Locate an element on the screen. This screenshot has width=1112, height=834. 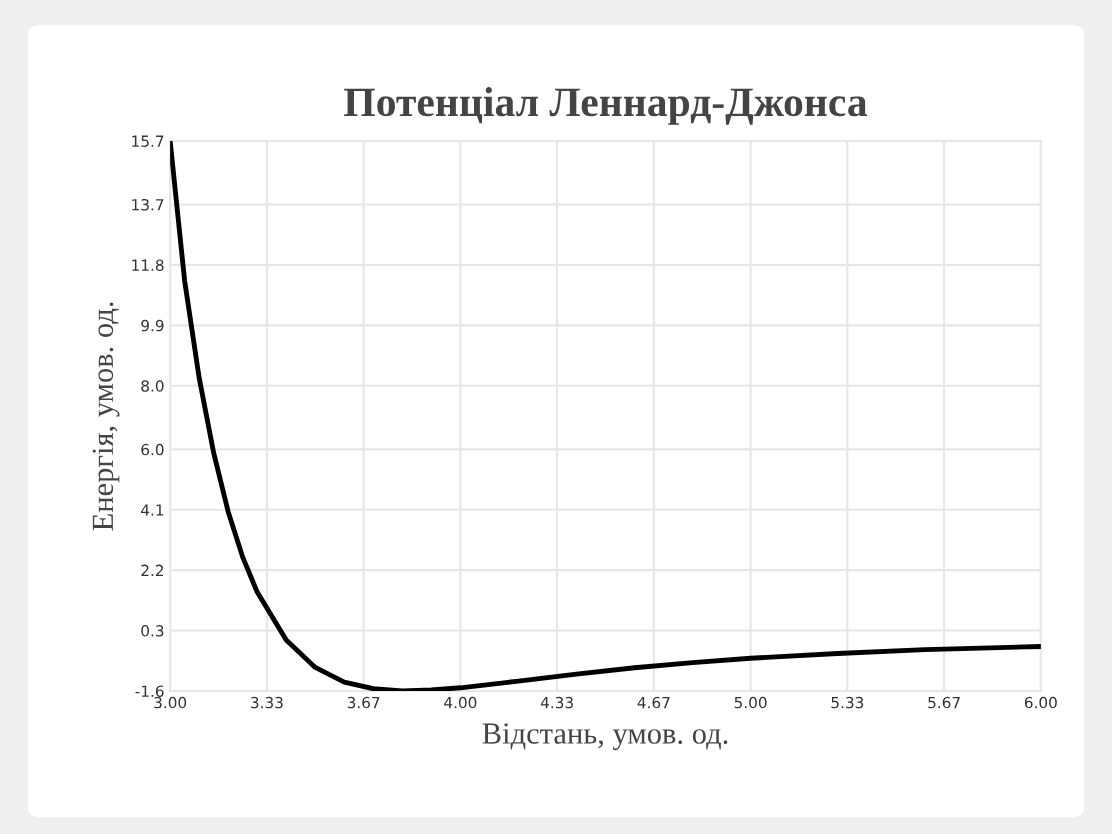
x-tick-label: 4.33 is located at coordinates (556, 702).